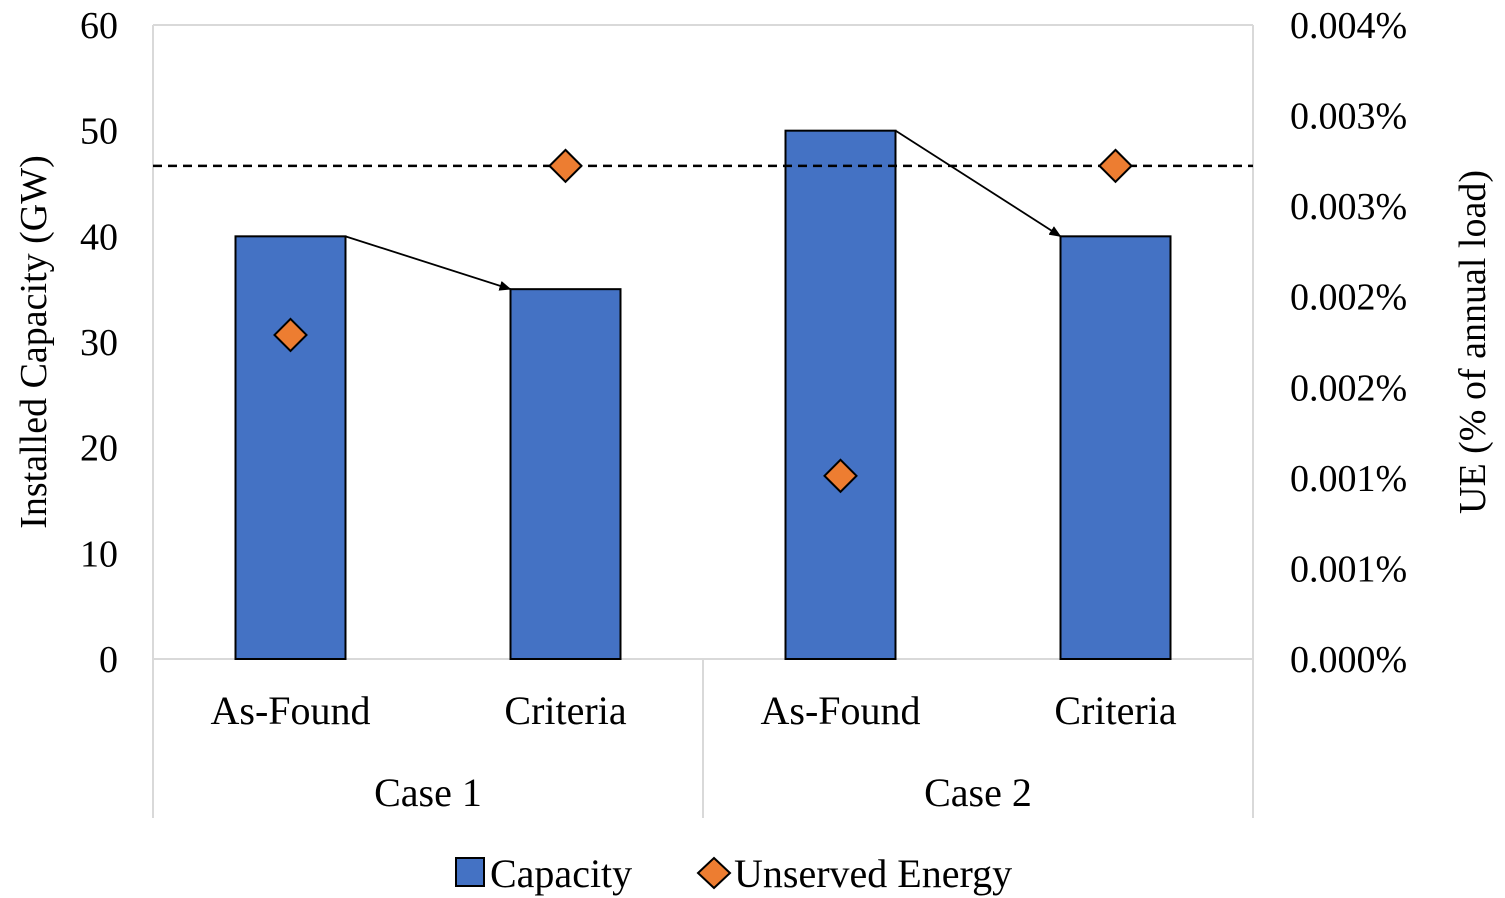  I want to click on y-tick-label: 10, so click(99, 554).